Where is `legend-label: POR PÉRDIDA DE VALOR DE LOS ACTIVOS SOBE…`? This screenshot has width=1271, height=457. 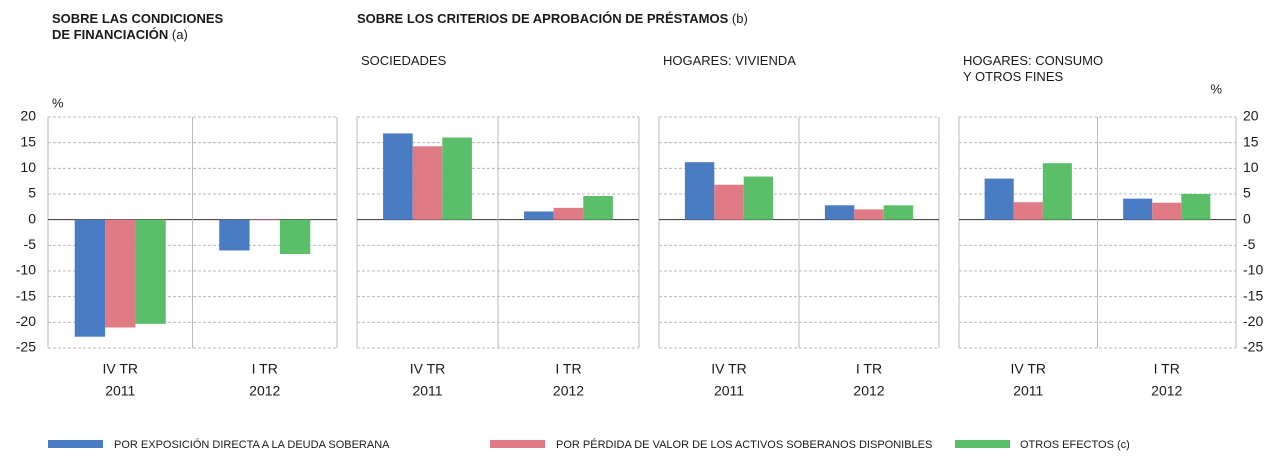
legend-label: POR PÉRDIDA DE VALOR DE LOS ACTIVOS SOBE… is located at coordinates (744, 444).